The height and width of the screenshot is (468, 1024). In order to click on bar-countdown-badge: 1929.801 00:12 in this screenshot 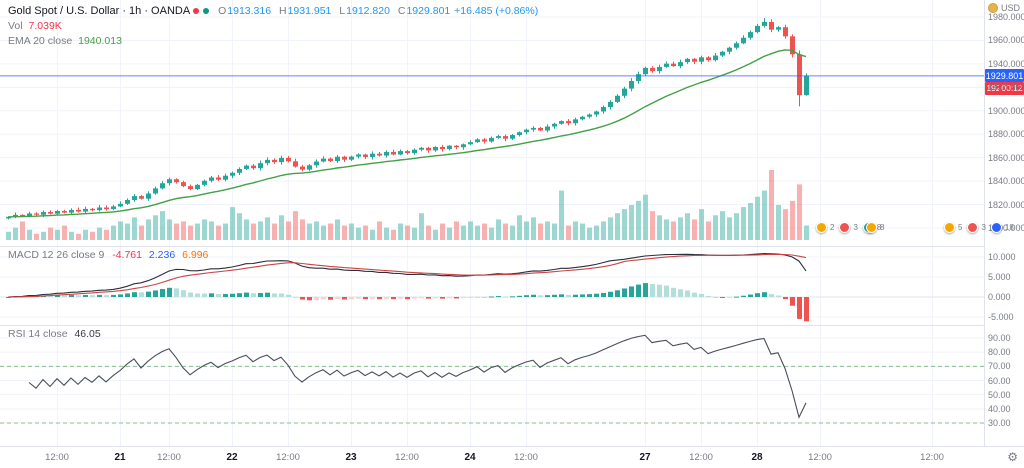, I will do `click(1004, 88)`.